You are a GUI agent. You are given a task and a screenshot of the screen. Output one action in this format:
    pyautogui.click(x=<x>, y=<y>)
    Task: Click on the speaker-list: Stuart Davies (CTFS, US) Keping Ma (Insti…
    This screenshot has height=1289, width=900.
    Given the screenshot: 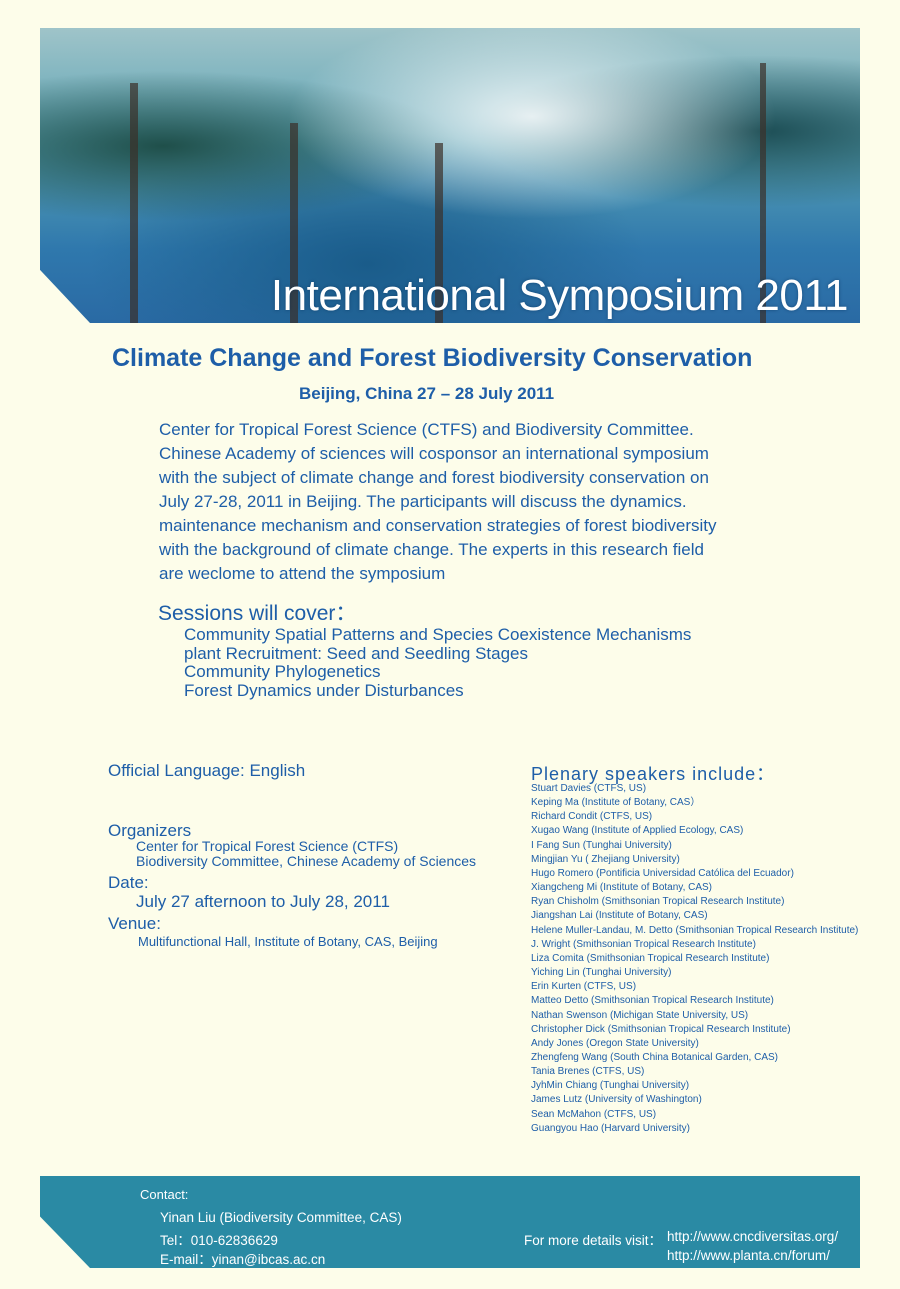 What is the action you would take?
    pyautogui.click(x=694, y=959)
    